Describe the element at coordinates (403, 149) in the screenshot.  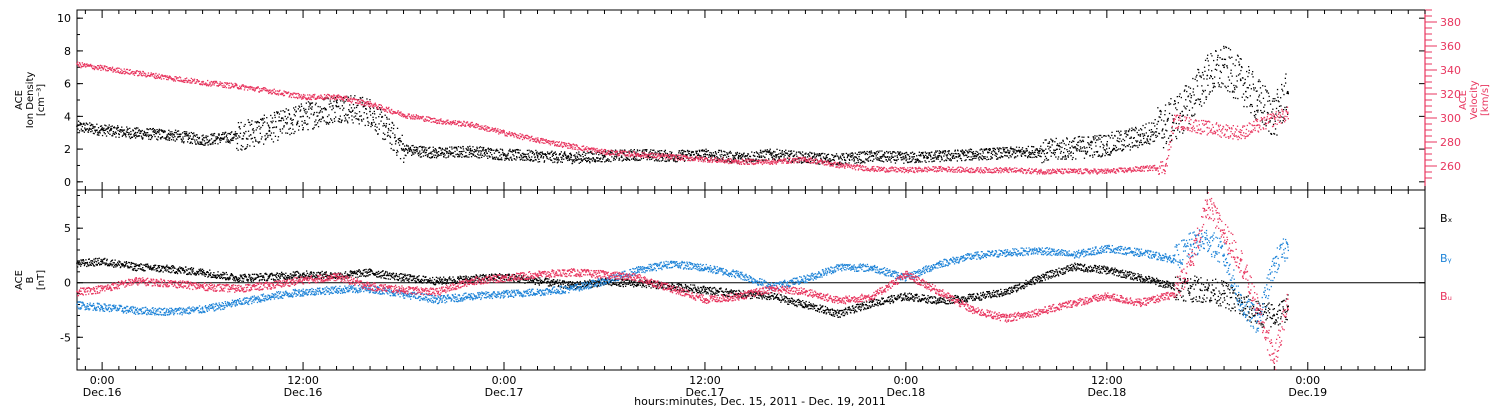
I see `density-series-data-value` at that location.